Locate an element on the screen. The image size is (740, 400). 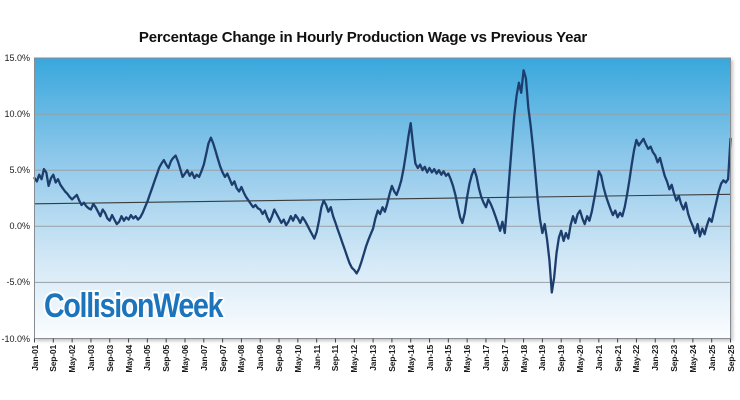
trend-line is located at coordinates (382, 199).